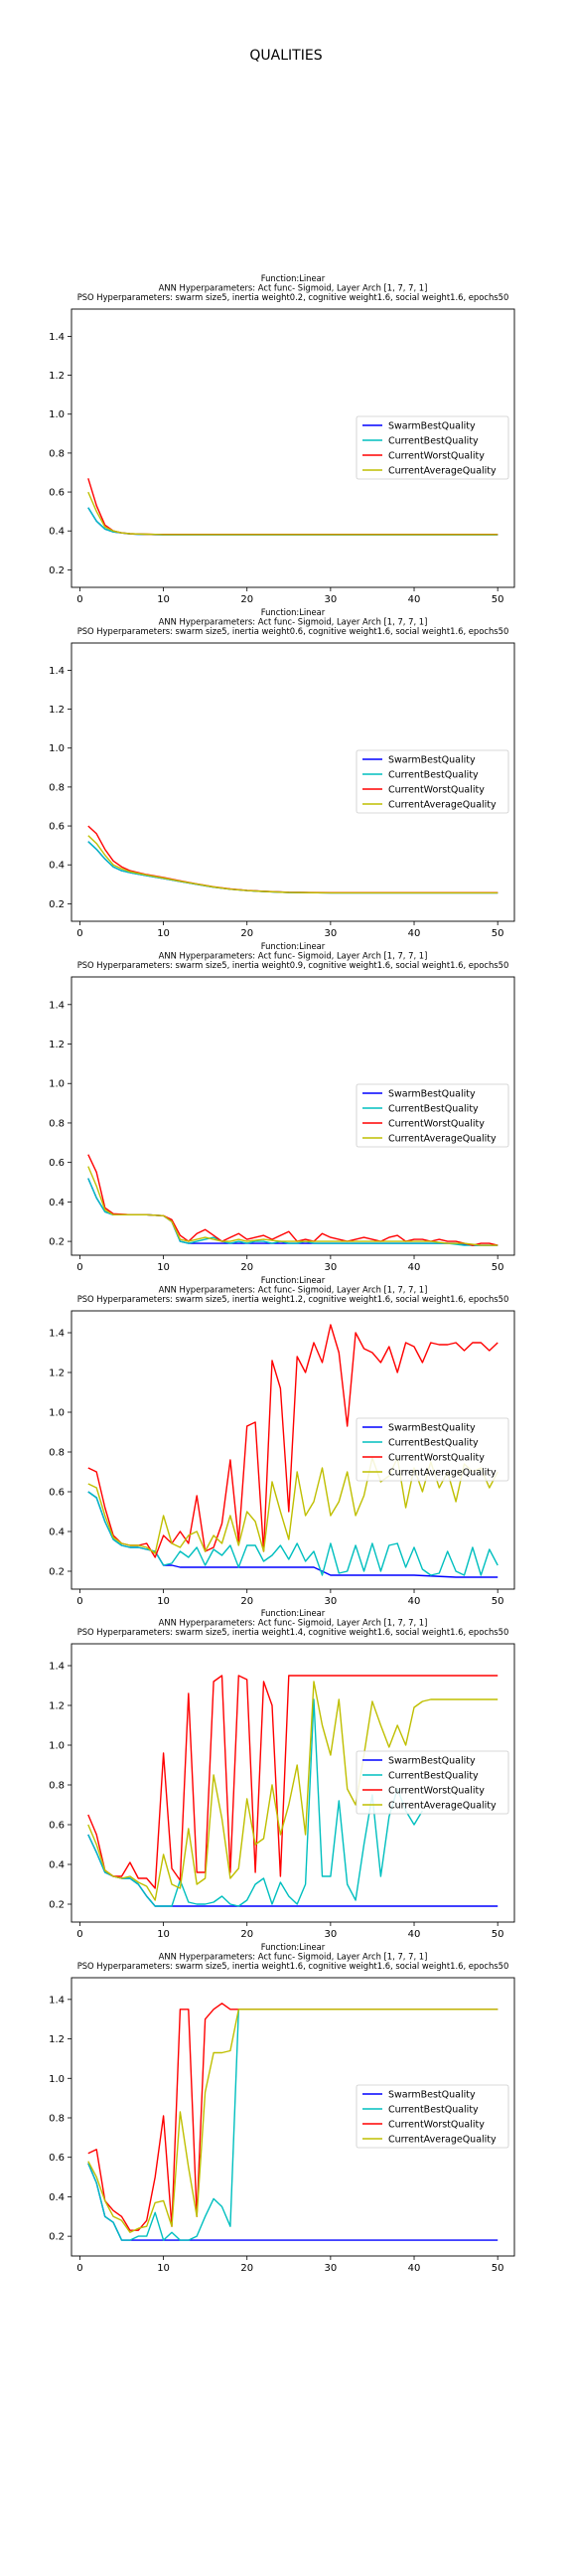 The width and height of the screenshot is (572, 2576). What do you see at coordinates (286, 56) in the screenshot?
I see `page-title: QUALITIES` at bounding box center [286, 56].